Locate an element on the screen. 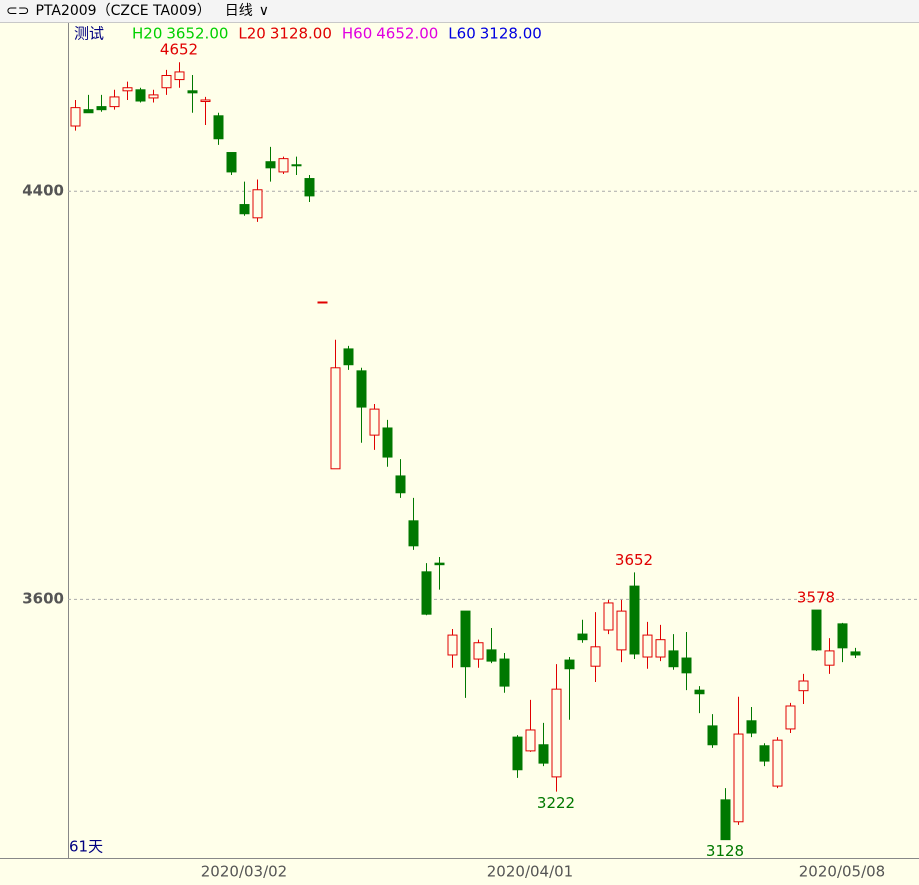 The width and height of the screenshot is (919, 885). x-tick-label: 2020/04/01 is located at coordinates (530, 872).